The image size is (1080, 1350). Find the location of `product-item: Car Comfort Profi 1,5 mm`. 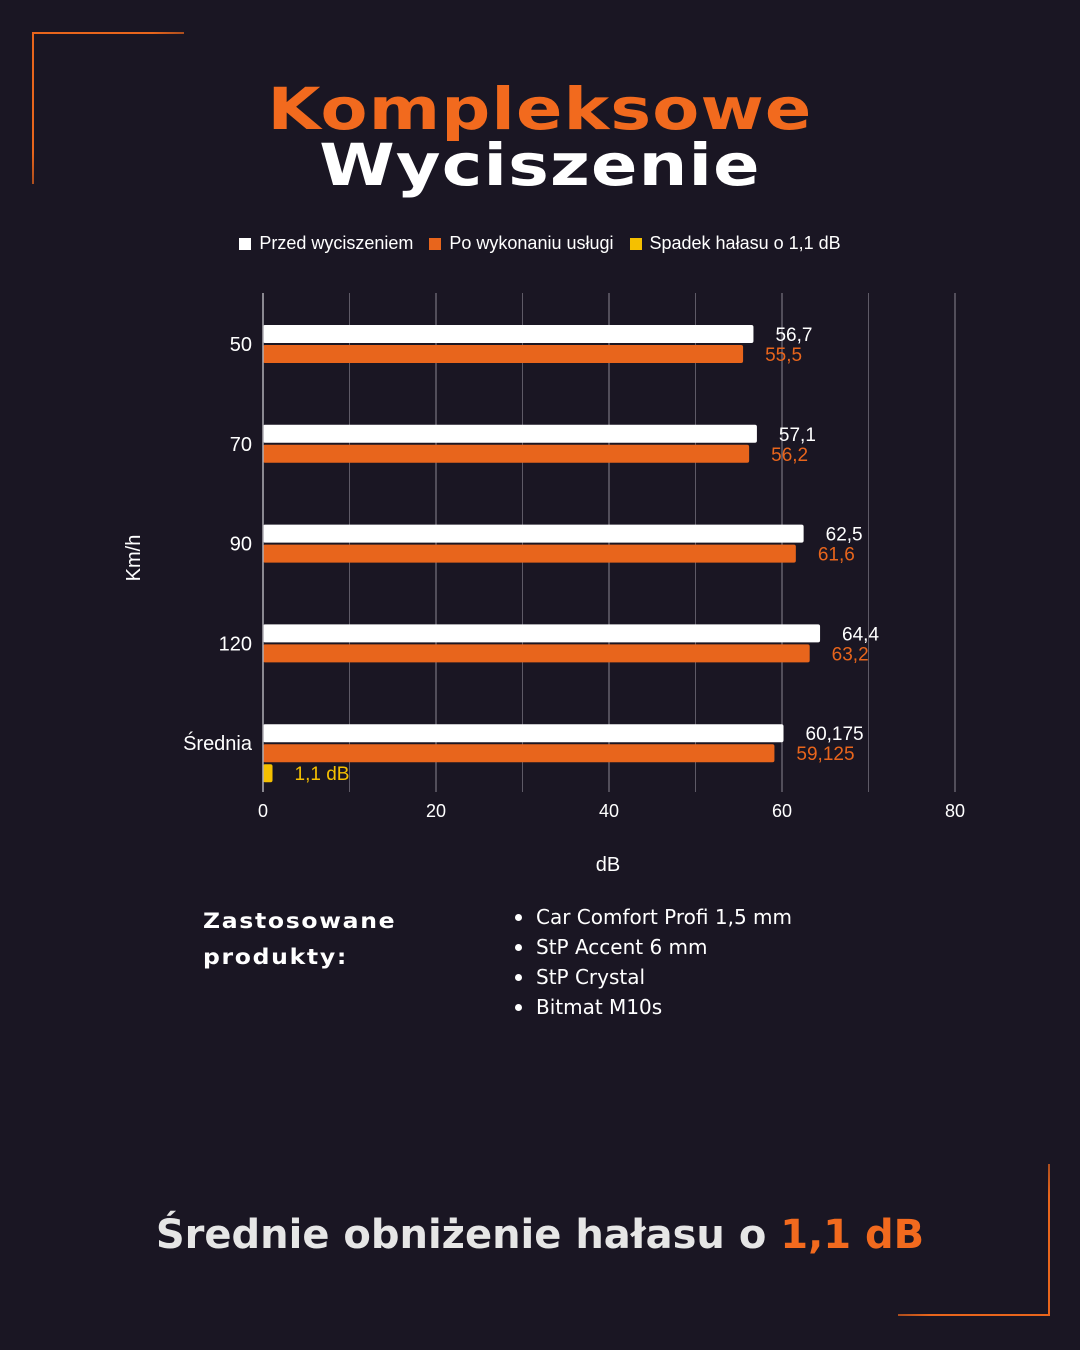

product-item: Car Comfort Profi 1,5 mm is located at coordinates (653, 917).